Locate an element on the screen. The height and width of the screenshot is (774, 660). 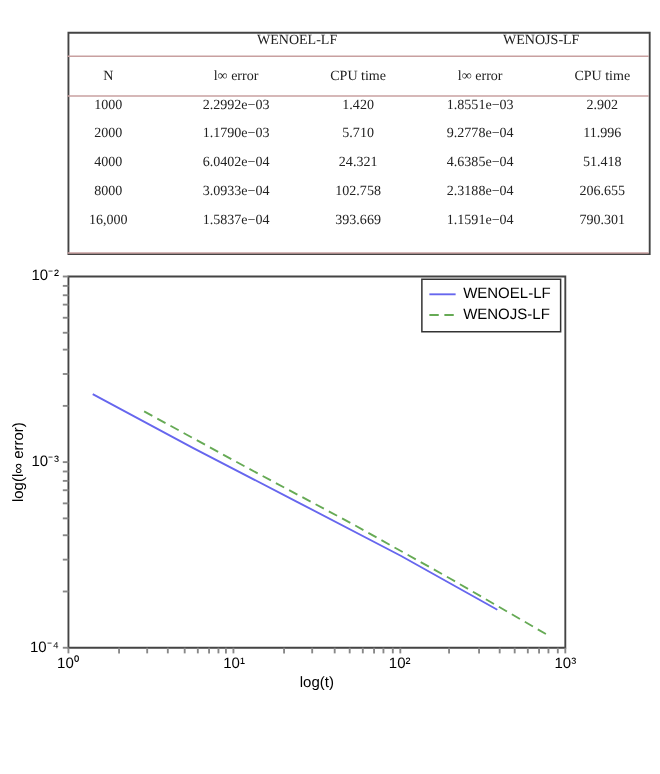
x-tick-label: 10¹ is located at coordinates (234, 663).